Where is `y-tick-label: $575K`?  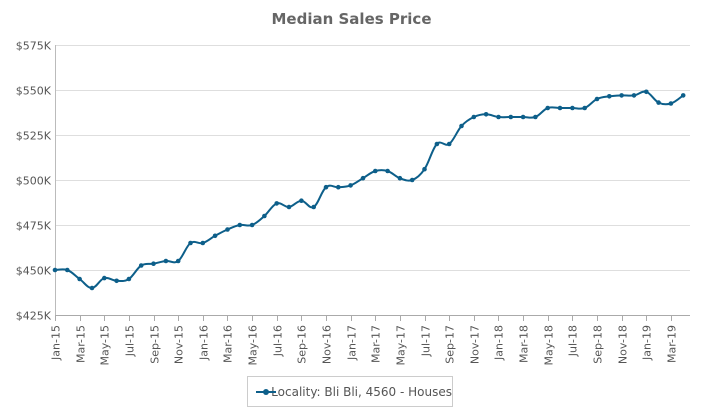
y-tick-label: $575K is located at coordinates (34, 46).